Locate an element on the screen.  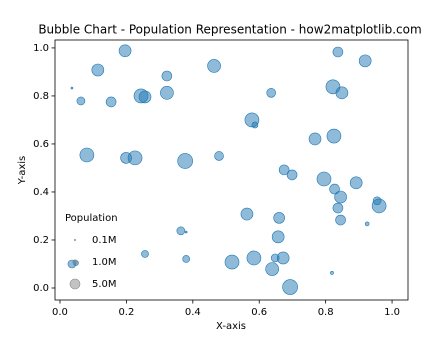
x-axis-label: X-axis is located at coordinates (231, 326).